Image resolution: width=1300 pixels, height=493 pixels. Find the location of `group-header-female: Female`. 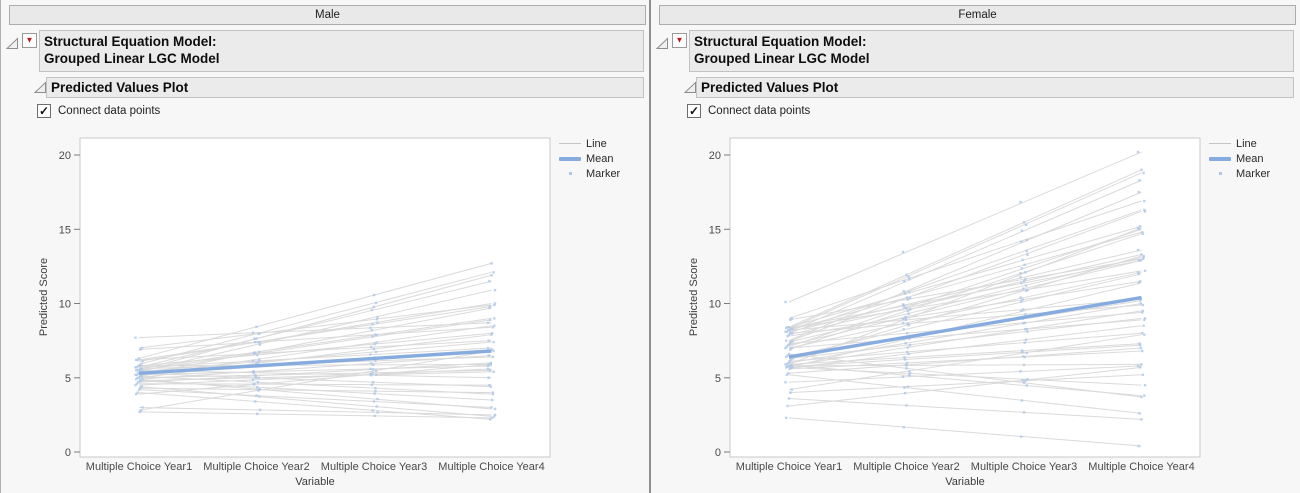

group-header-female: Female is located at coordinates (977, 15).